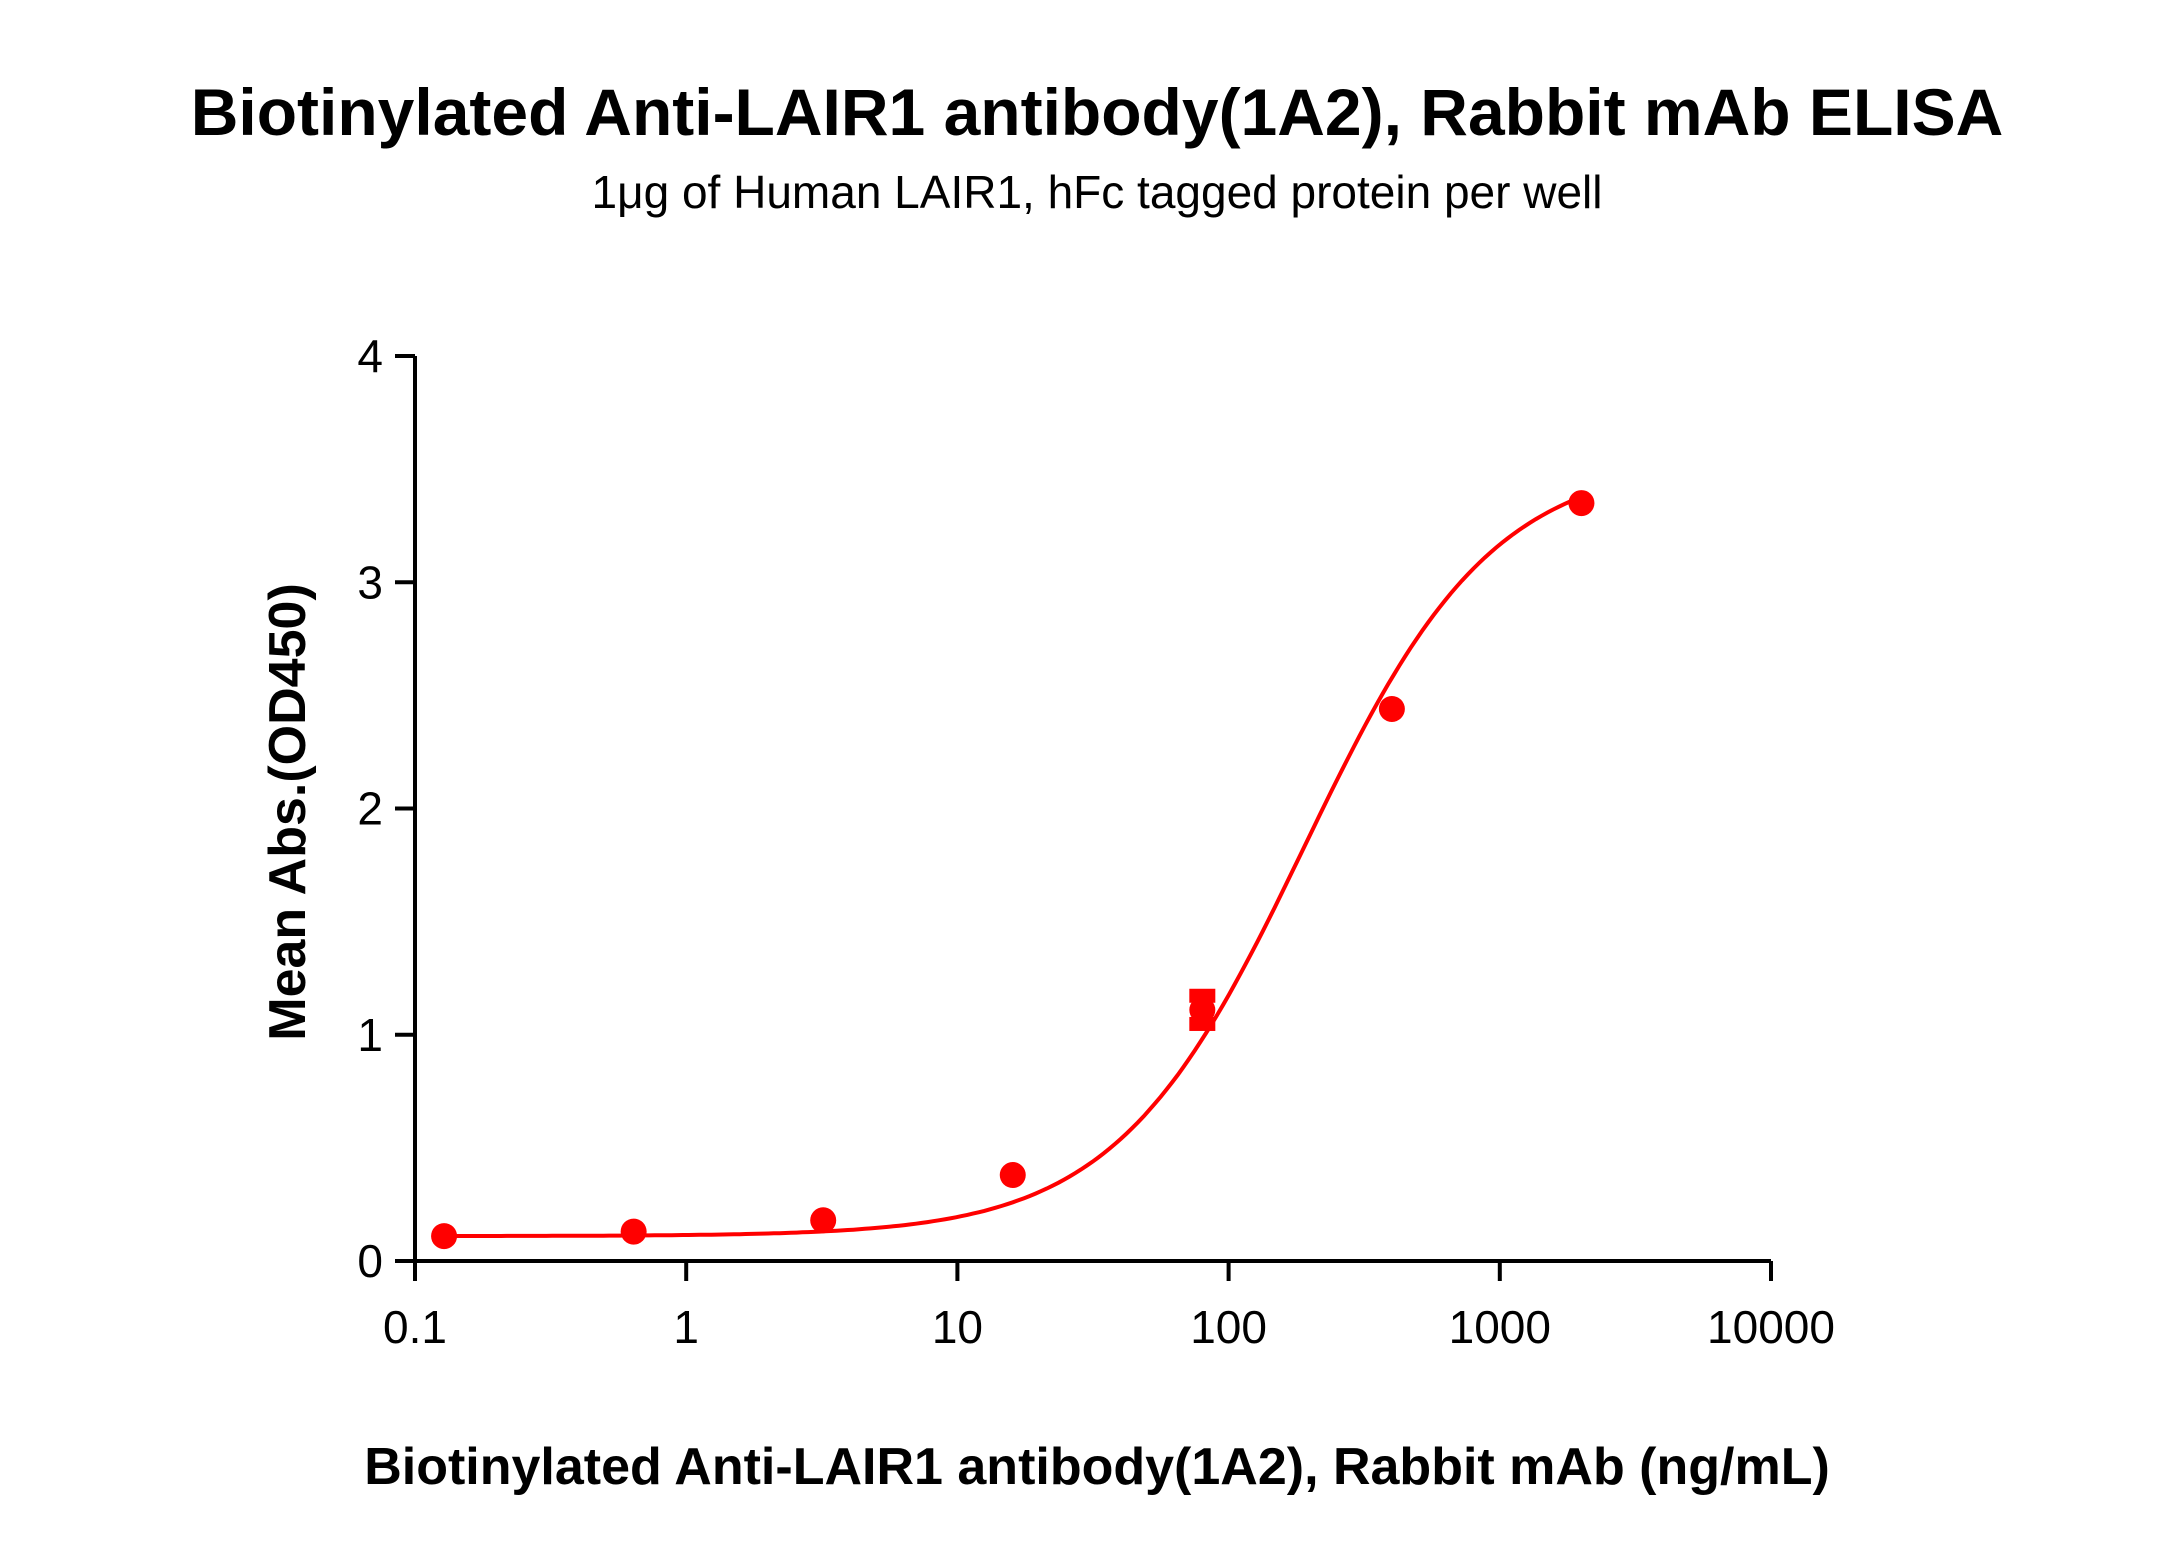 Image resolution: width=2179 pixels, height=1555 pixels. What do you see at coordinates (370, 1261) in the screenshot?
I see `y-tick-label: 0` at bounding box center [370, 1261].